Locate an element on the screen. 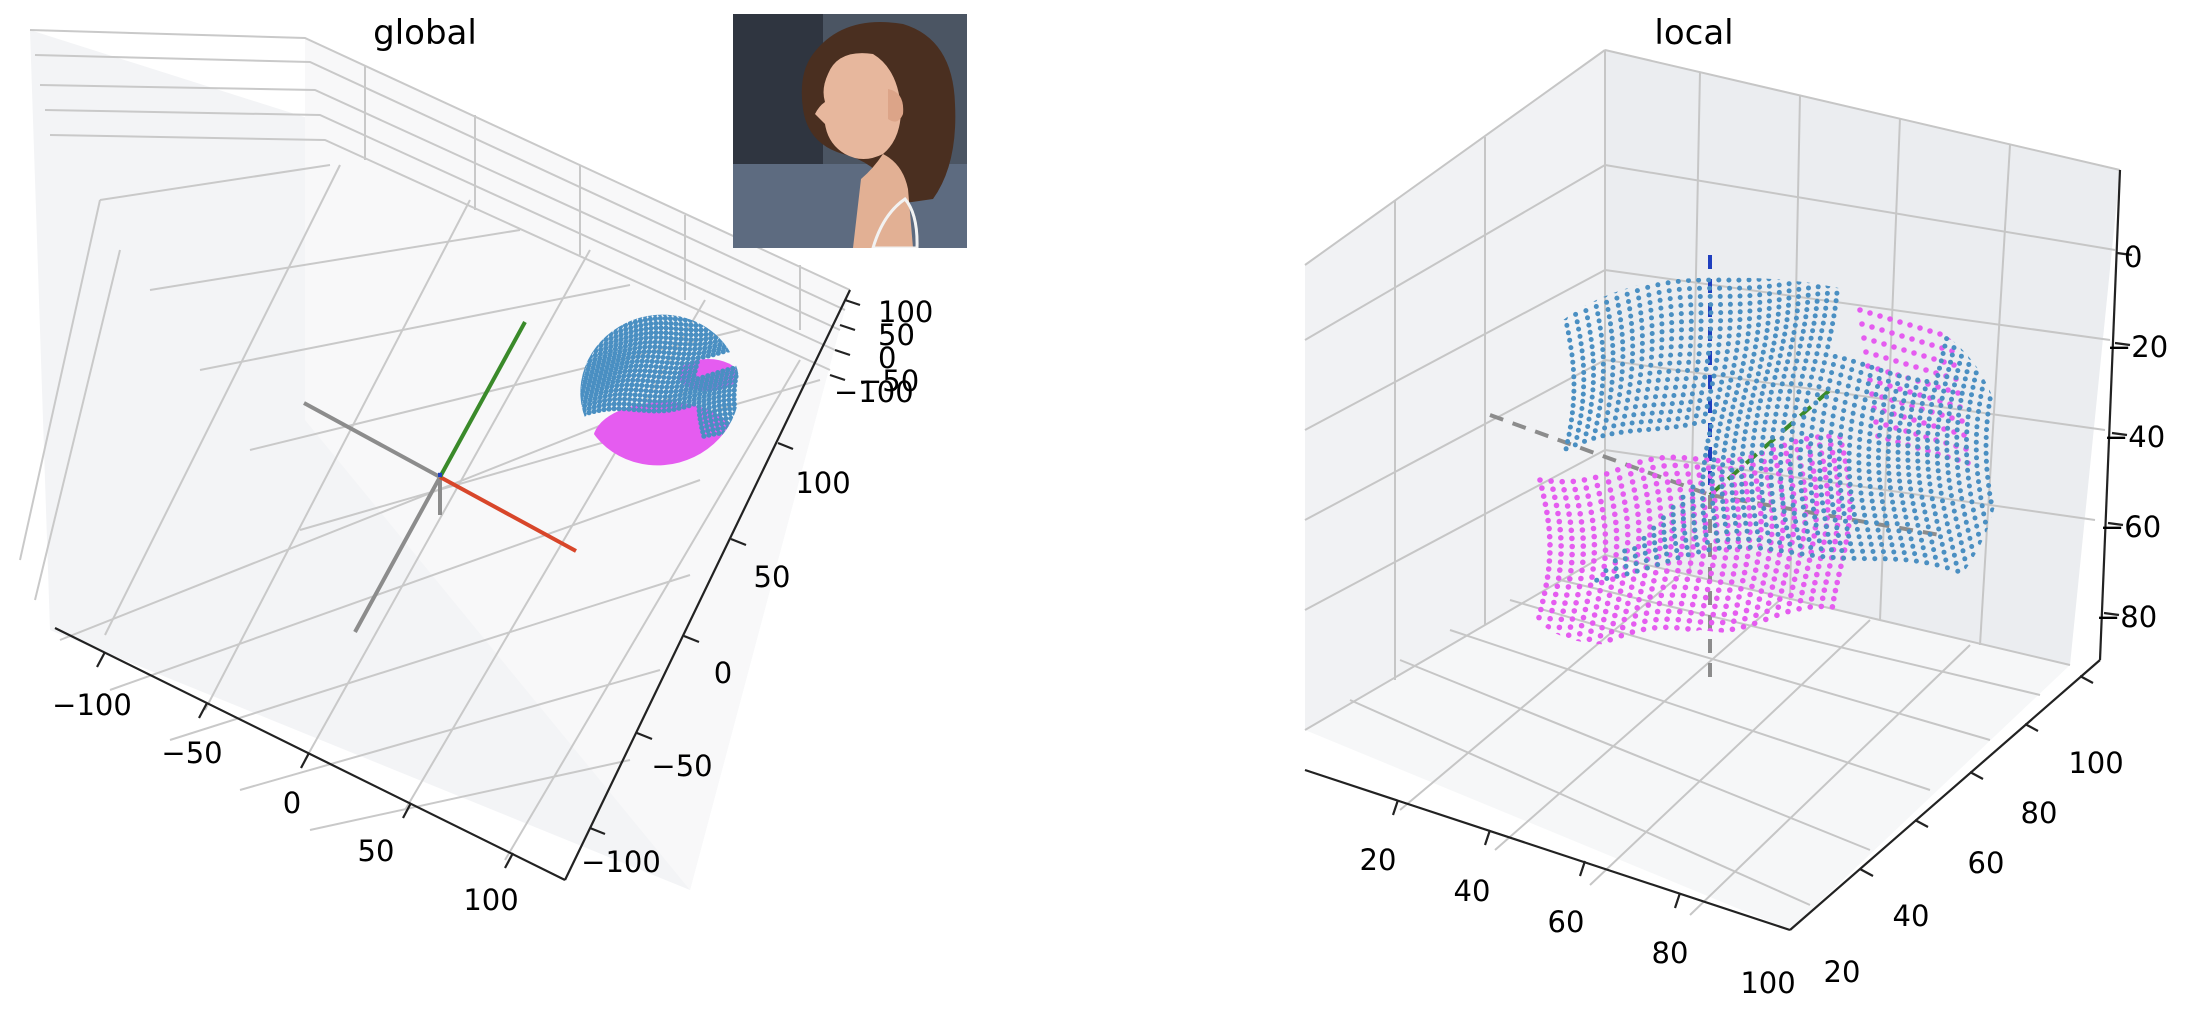  local-y-axis-line is located at coordinates (1945, 795).